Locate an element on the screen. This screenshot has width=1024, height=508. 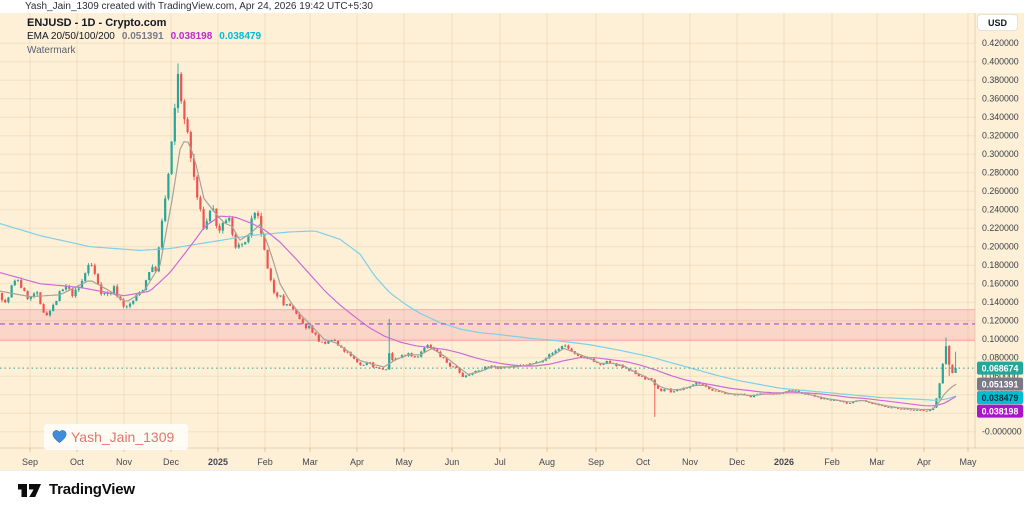
tradingview-logo: TradingView is located at coordinates (76, 490).